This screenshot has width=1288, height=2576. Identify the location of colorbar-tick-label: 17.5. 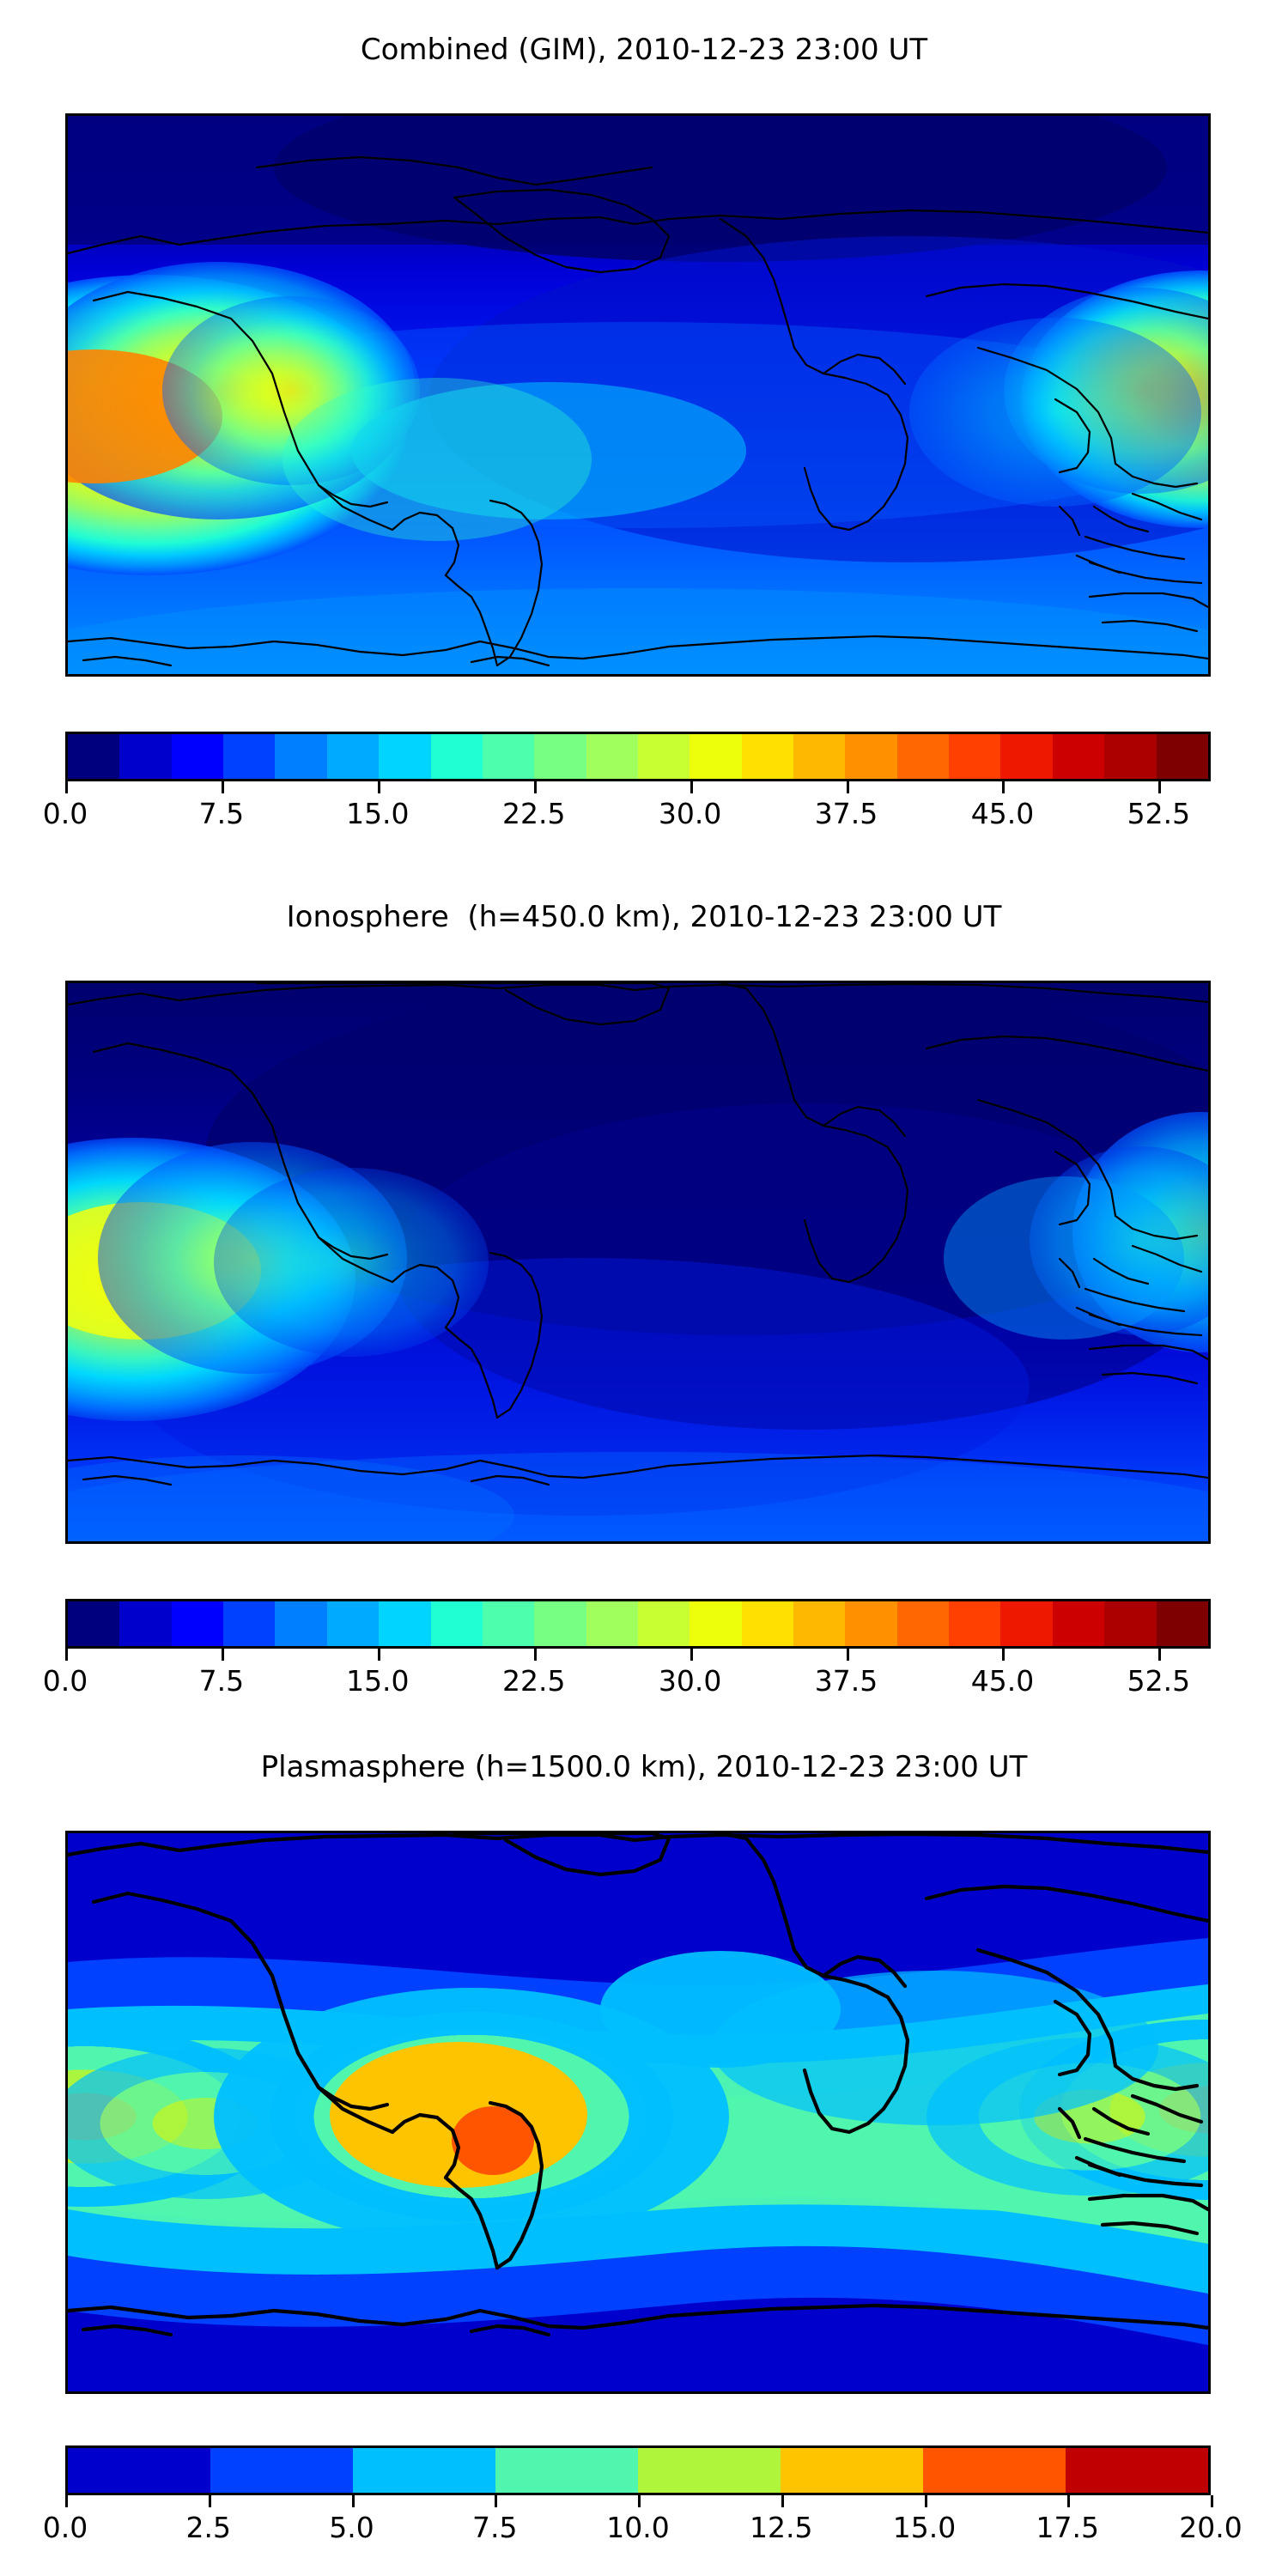
(1067, 2528).